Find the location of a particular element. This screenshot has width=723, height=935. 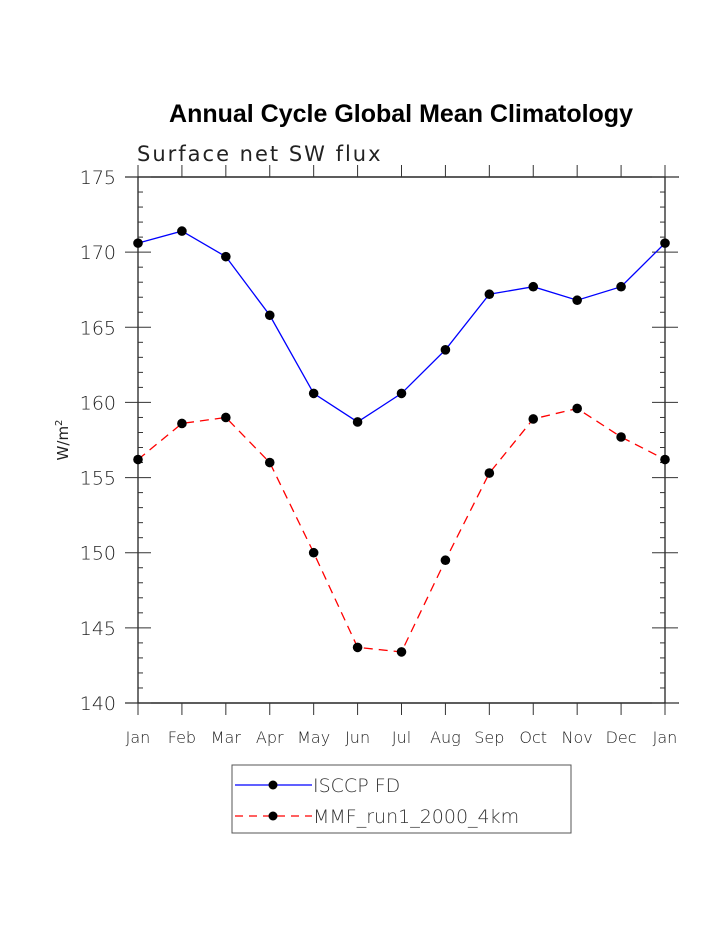

x-tick-label: Mar is located at coordinates (226, 737).